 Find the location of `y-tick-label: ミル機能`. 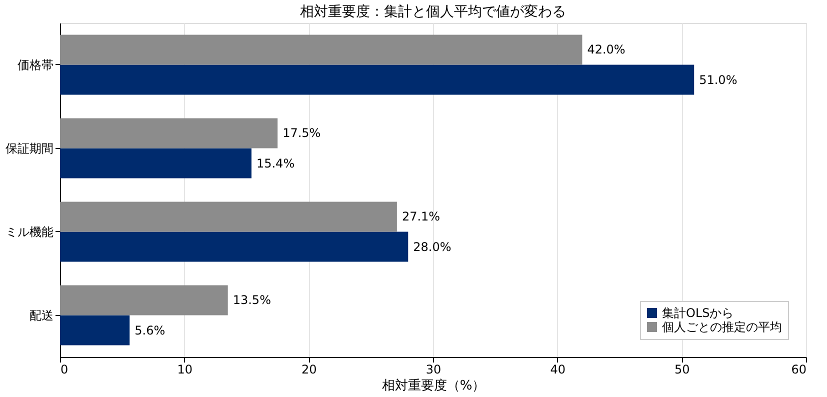

y-tick-label: ミル機能 is located at coordinates (30, 231).